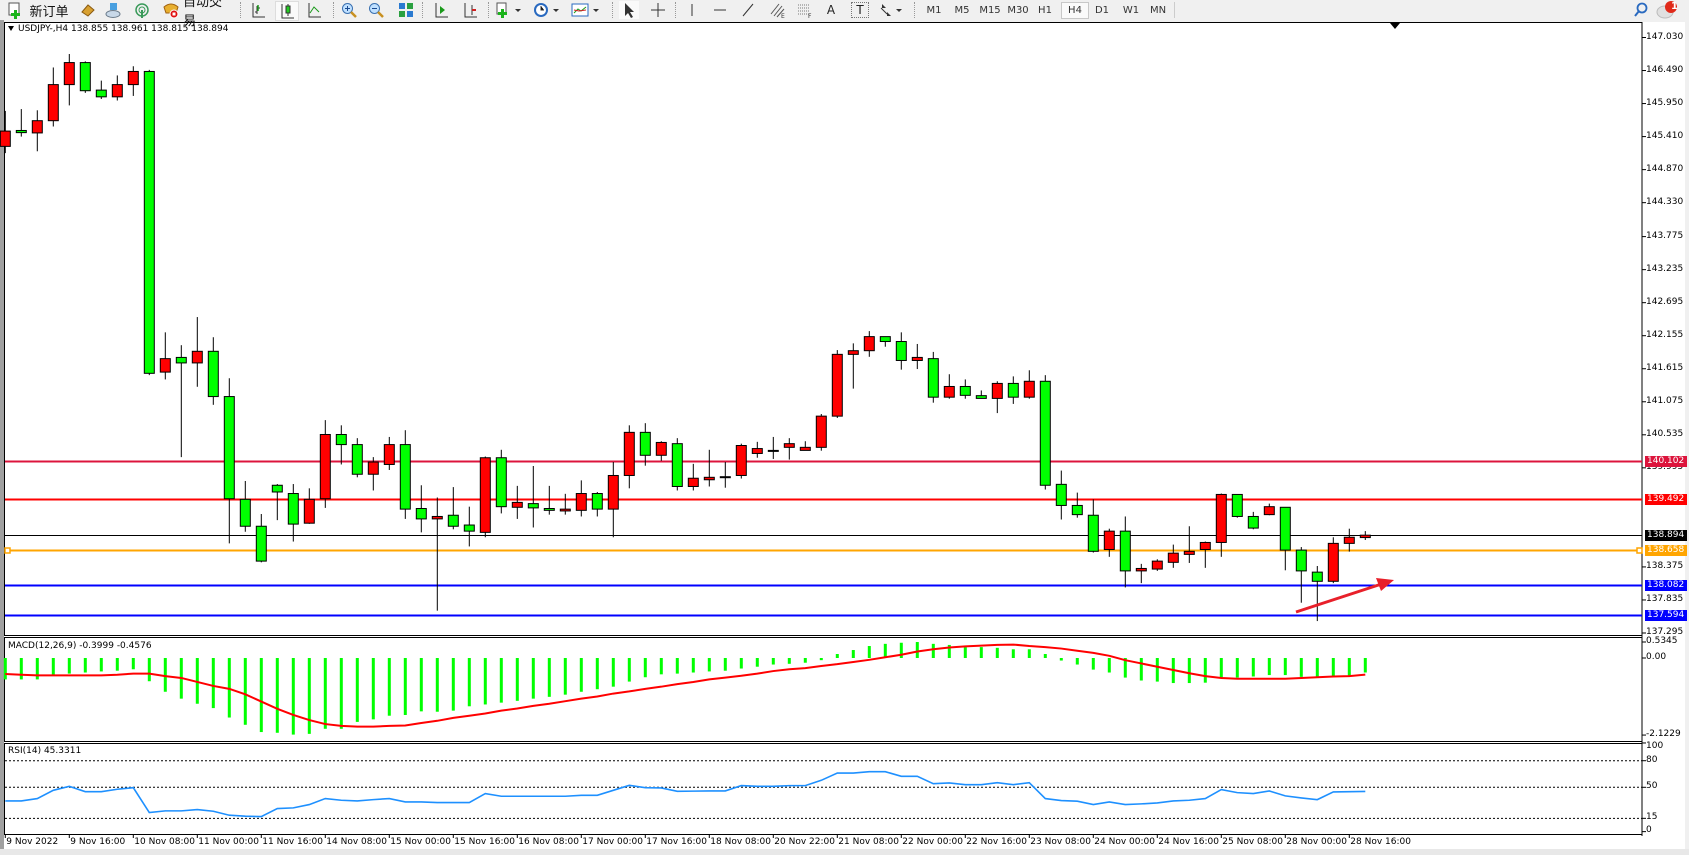 The height and width of the screenshot is (855, 1689). Describe the element at coordinates (171, 10) in the screenshot. I see `auto-trading-icon` at that location.